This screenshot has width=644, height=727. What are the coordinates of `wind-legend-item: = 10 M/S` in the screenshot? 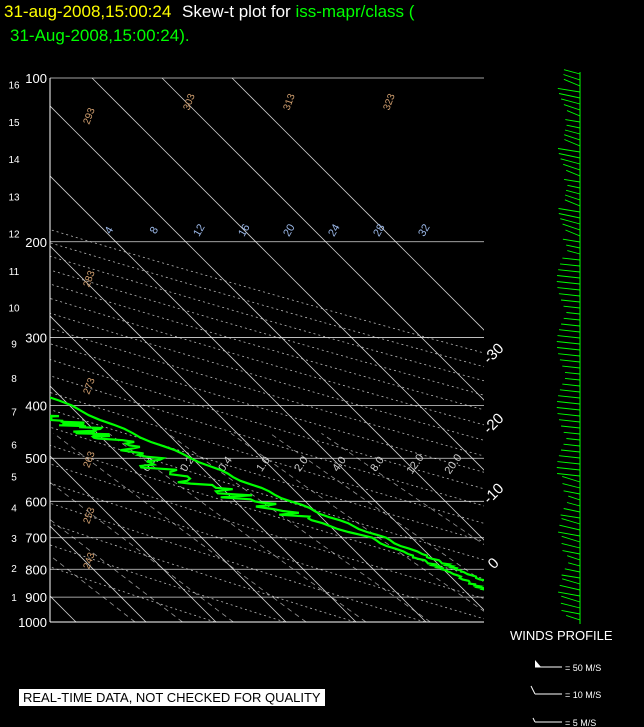 It's located at (565, 692).